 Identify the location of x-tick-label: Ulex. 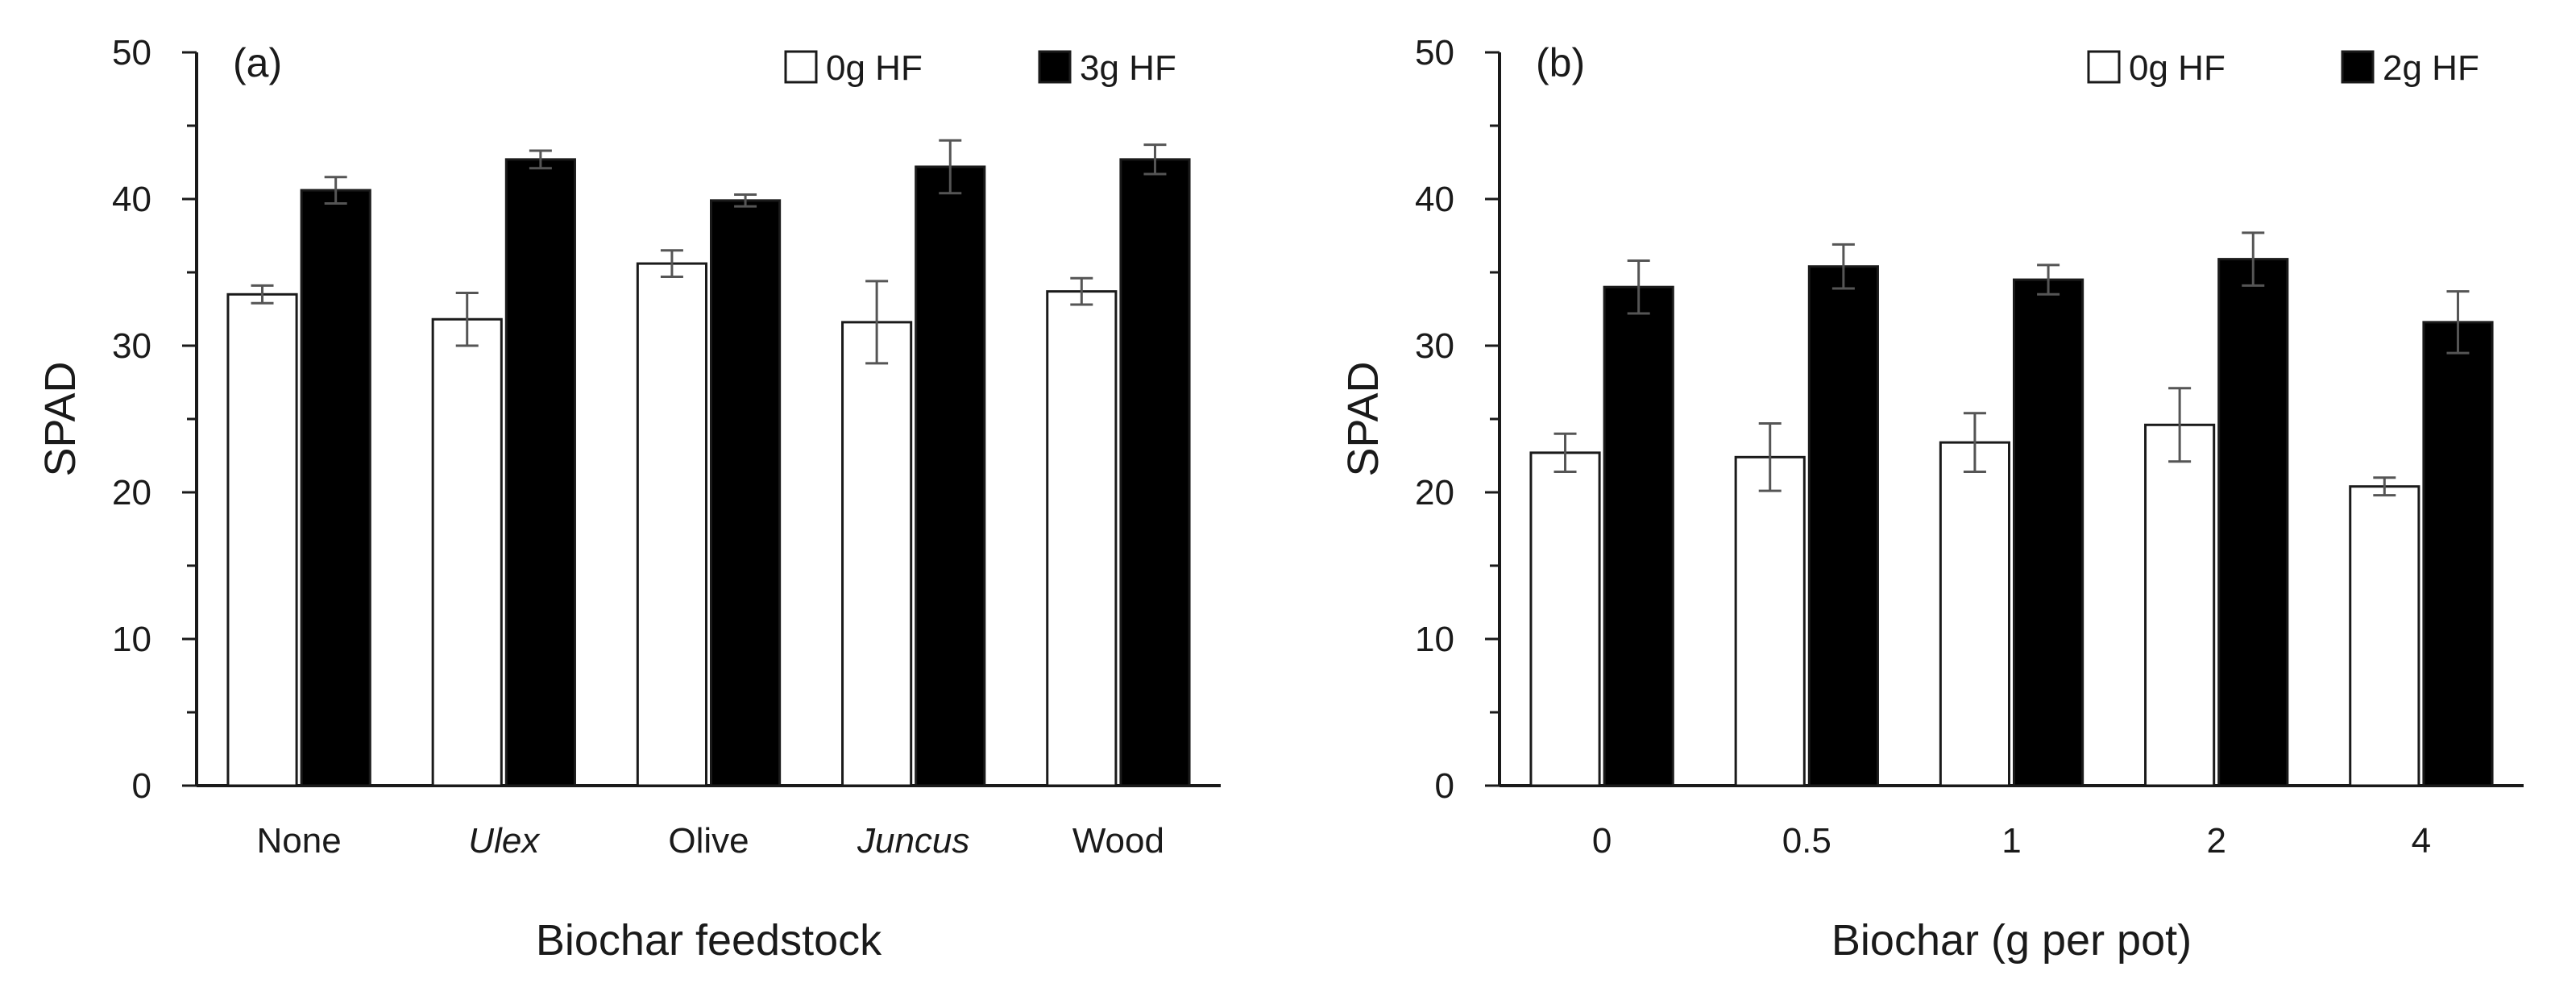
(505, 841).